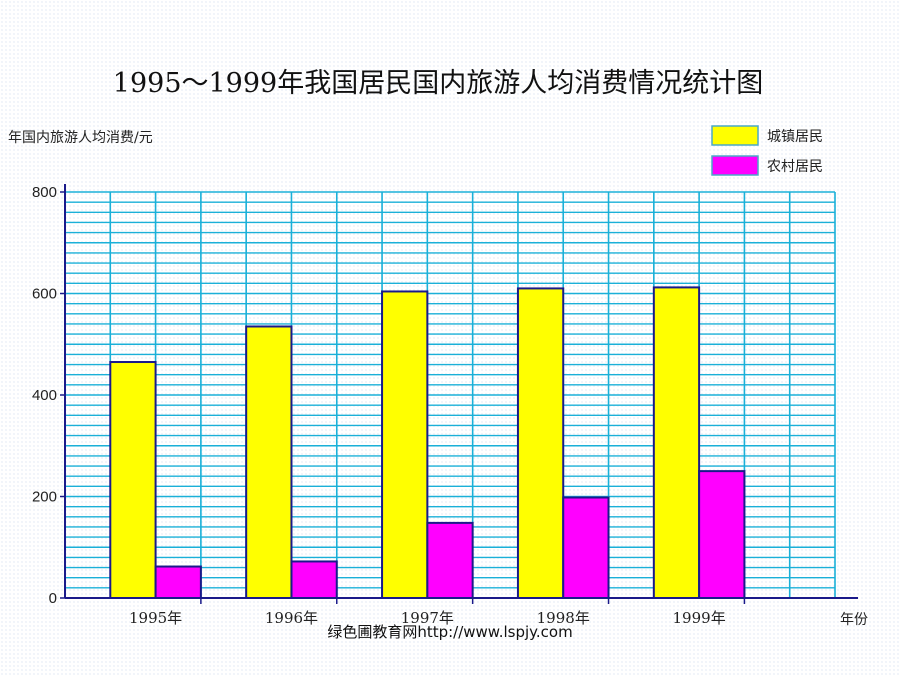  Describe the element at coordinates (44, 497) in the screenshot. I see `y-tick-label: 200` at that location.